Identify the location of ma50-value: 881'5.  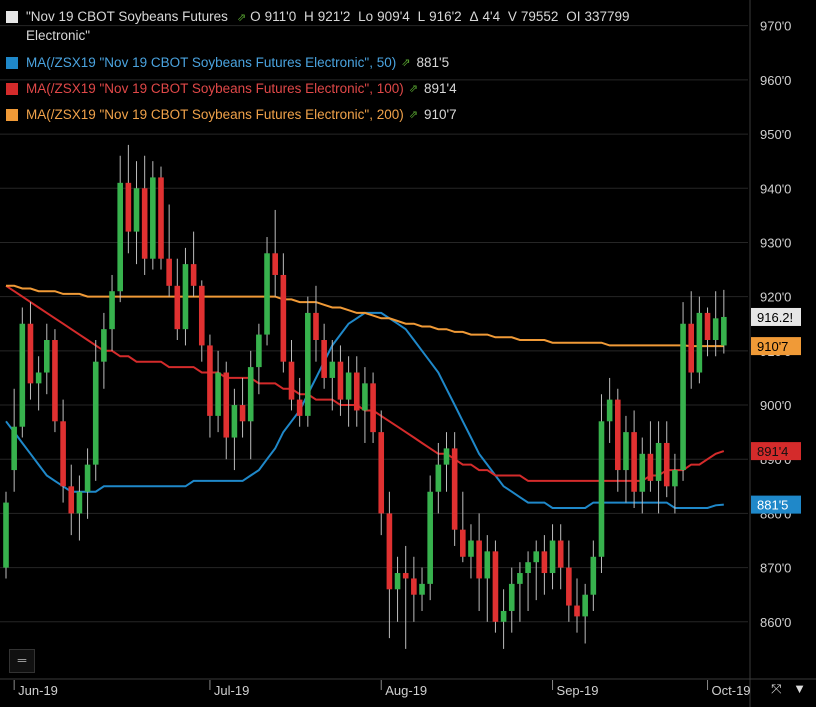
(433, 62).